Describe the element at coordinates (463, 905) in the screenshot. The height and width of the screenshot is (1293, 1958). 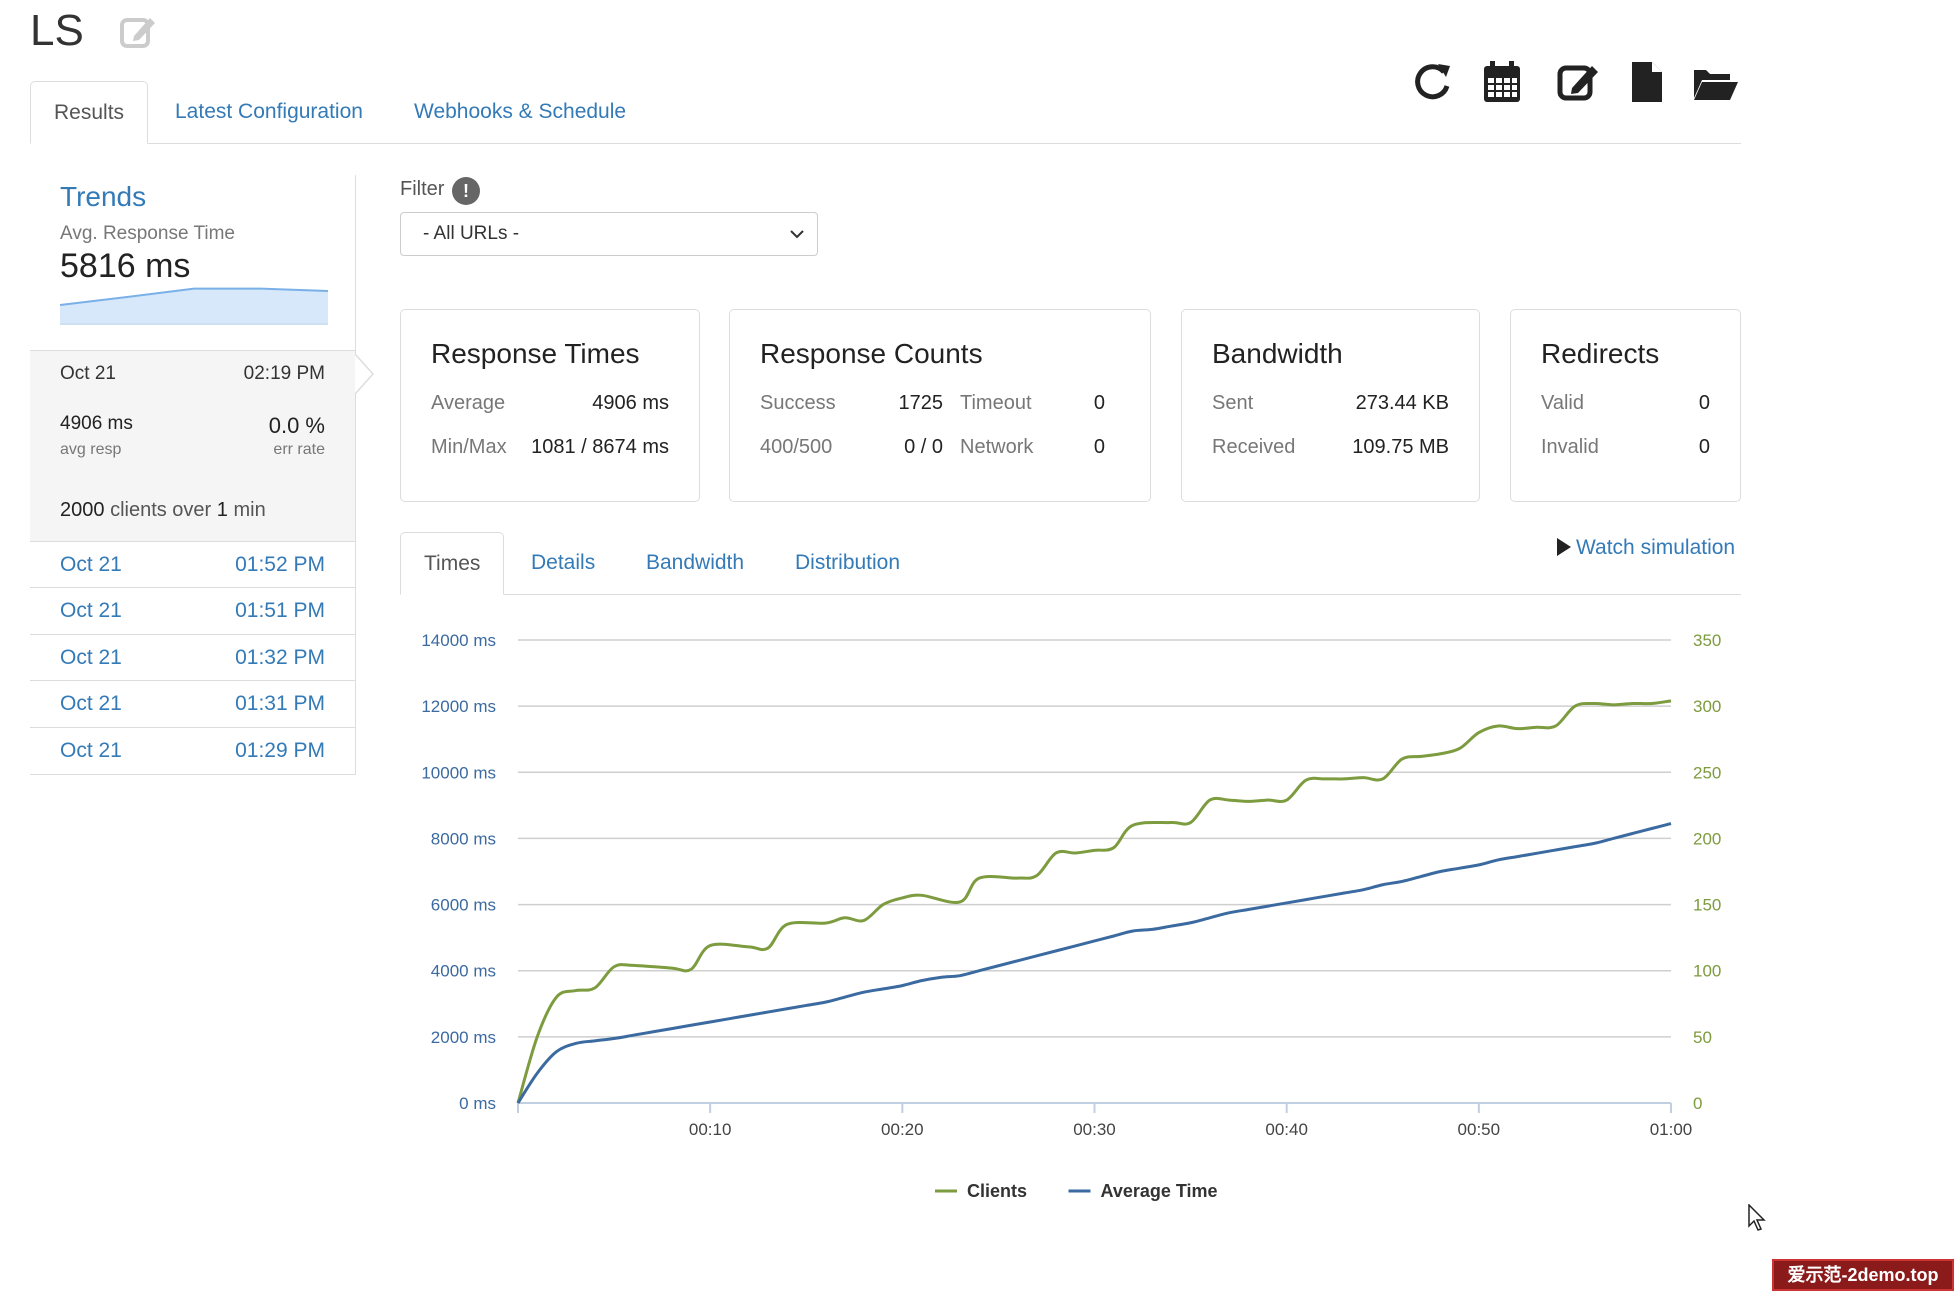
I see `y-left-tick-label: 6000 ms` at that location.